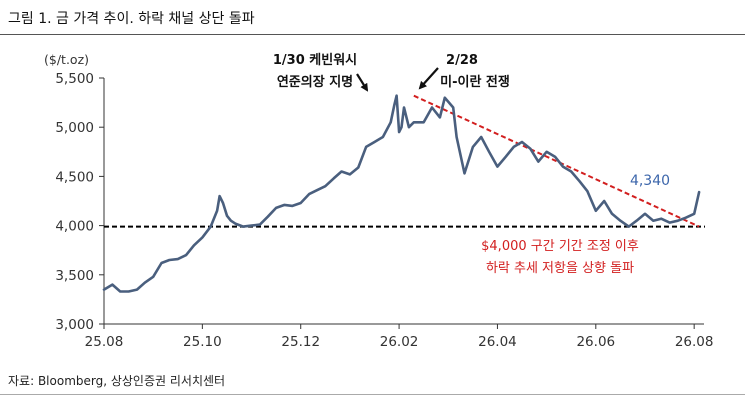  I want to click on x-tick-label: 26.08, so click(694, 342).